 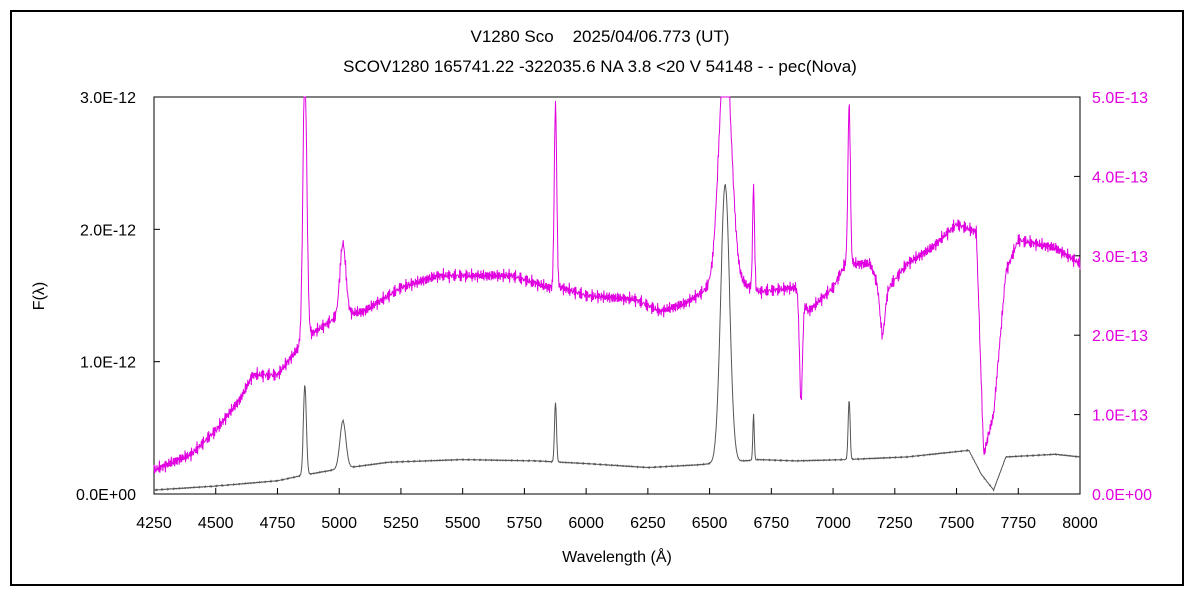 I want to click on x-tick-label: 6750, so click(x=772, y=523).